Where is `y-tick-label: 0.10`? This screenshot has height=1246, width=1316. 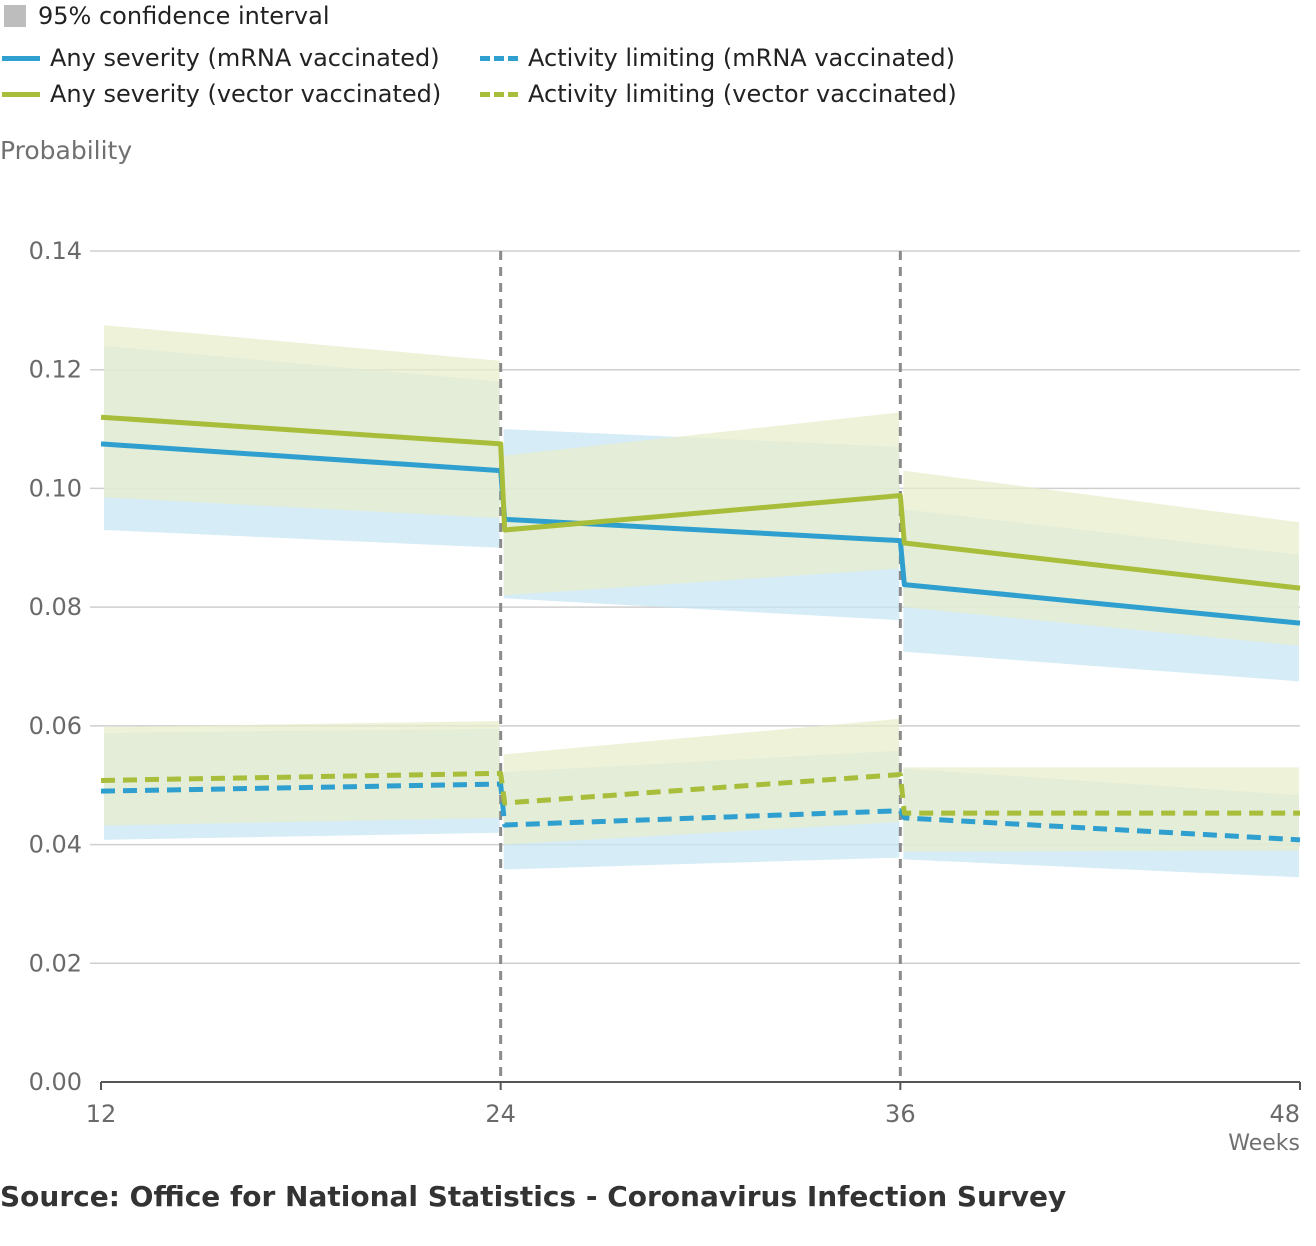 y-tick-label: 0.10 is located at coordinates (55, 488).